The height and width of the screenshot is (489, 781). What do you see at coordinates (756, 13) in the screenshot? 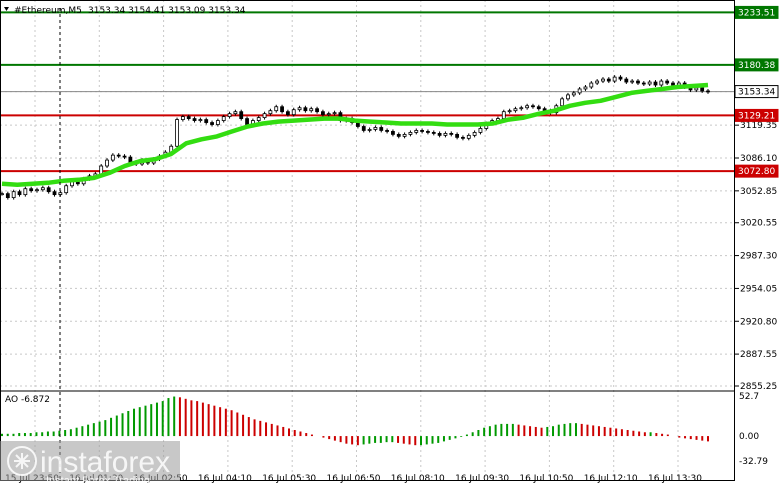
I see `level-price-label: 3233.51` at bounding box center [756, 13].